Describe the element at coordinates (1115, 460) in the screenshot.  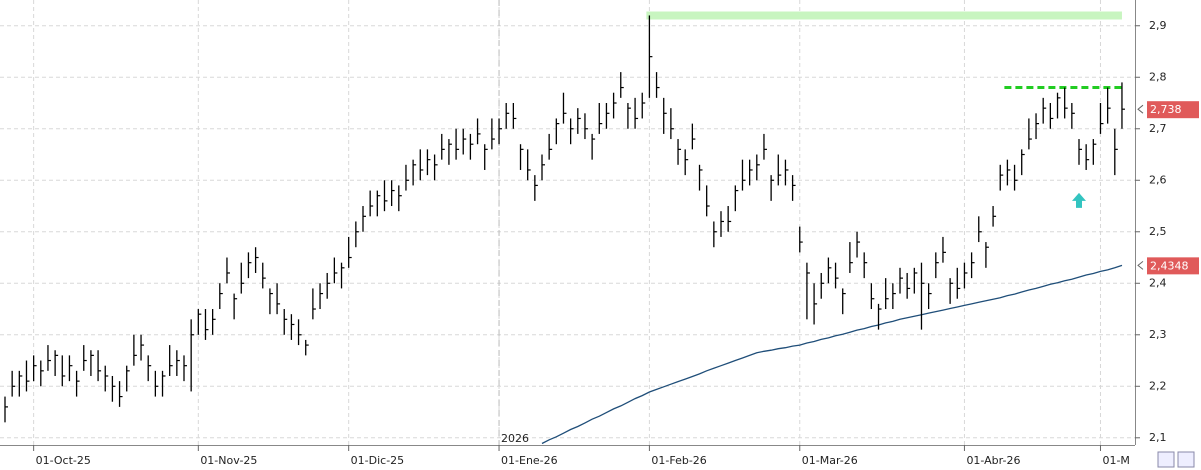
I see `x-tick-label: 01-M` at that location.